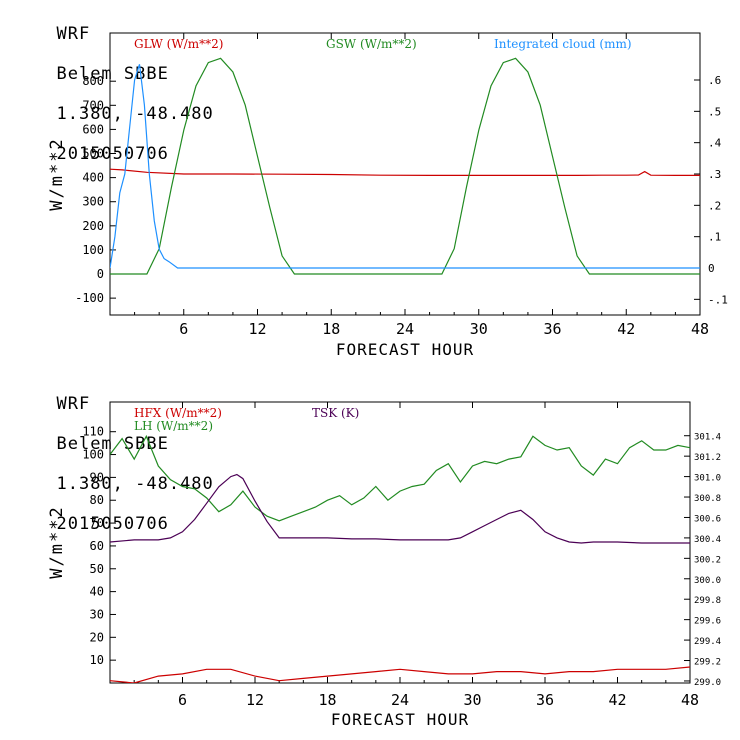 The height and width of the screenshot is (740, 740). What do you see at coordinates (707, 540) in the screenshot?
I see `y2-tick-label: 300.4` at bounding box center [707, 540].